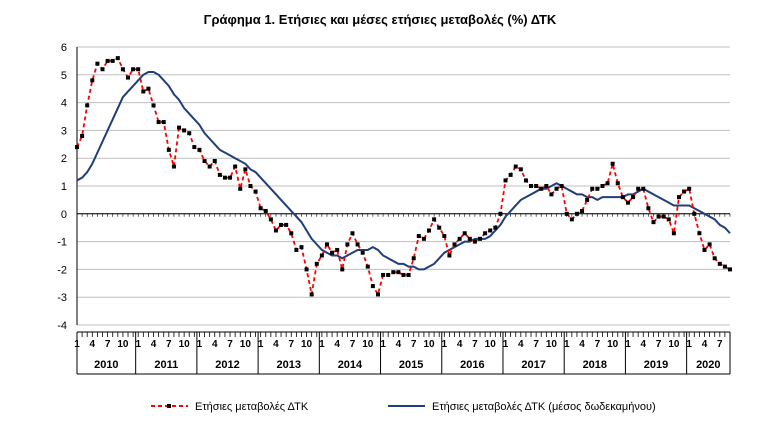 The width and height of the screenshot is (760, 430). I want to click on y-tick-label: 1, so click(64, 187).